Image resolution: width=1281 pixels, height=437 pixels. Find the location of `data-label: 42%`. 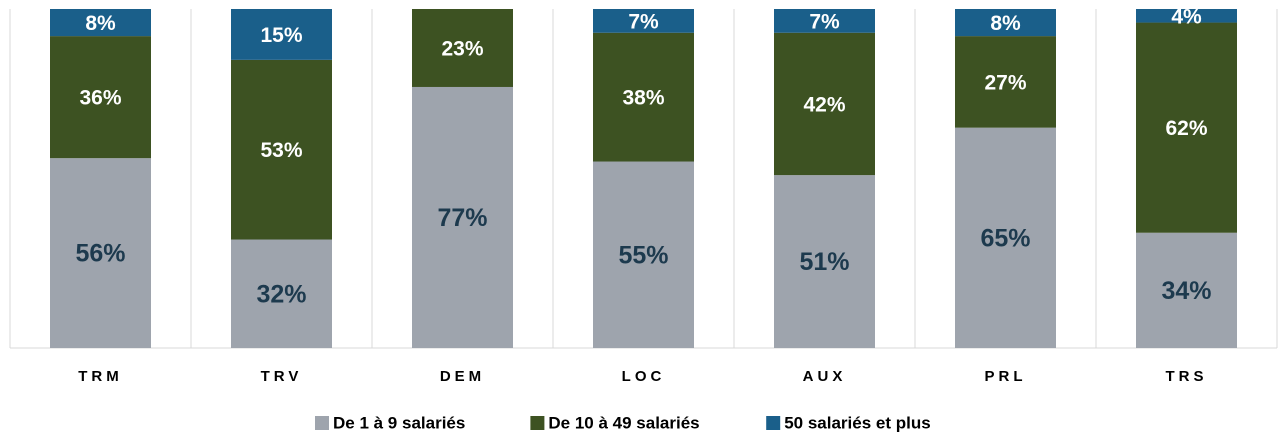

data-label: 42% is located at coordinates (824, 104).